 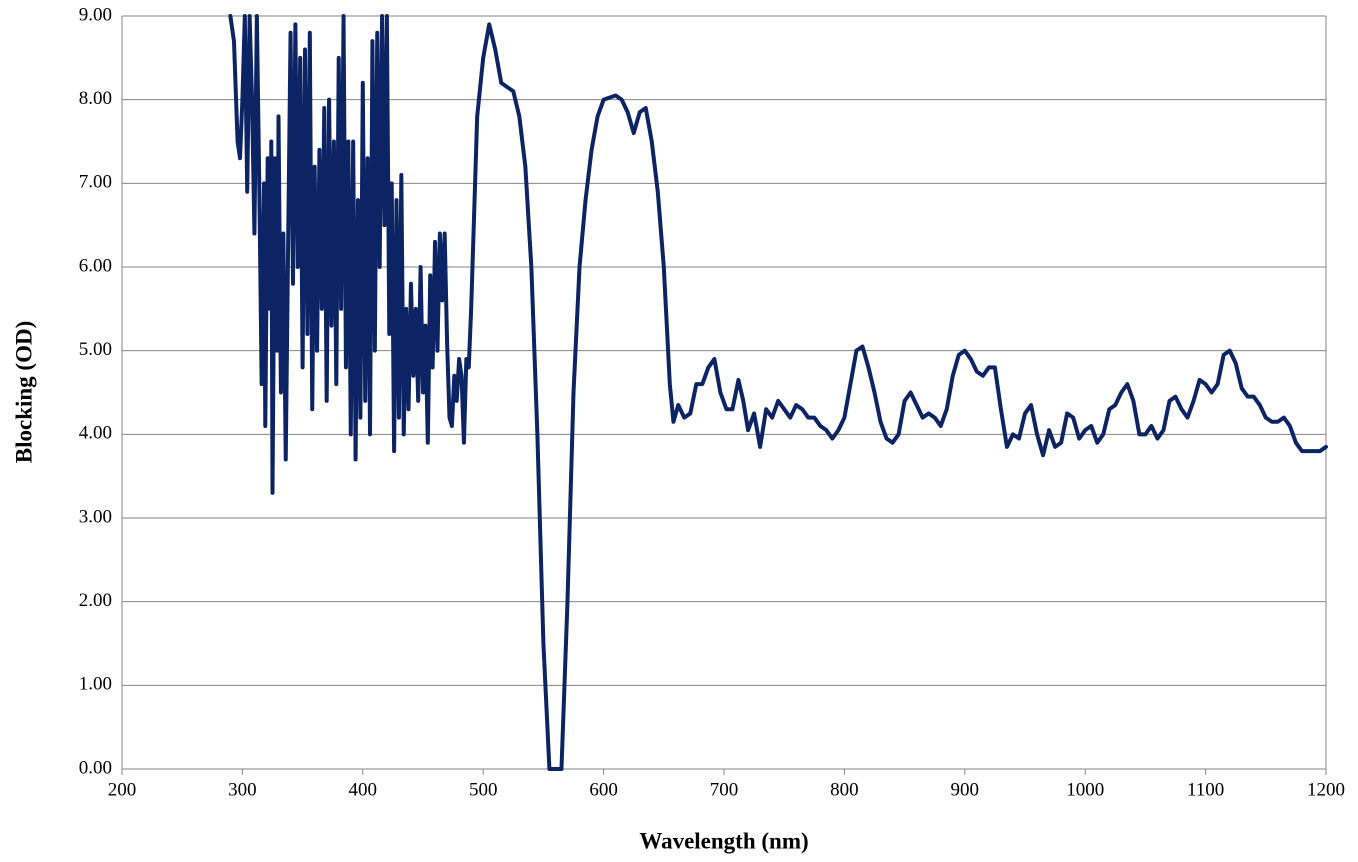 What do you see at coordinates (603, 789) in the screenshot?
I see `x-tick-label: 600` at bounding box center [603, 789].